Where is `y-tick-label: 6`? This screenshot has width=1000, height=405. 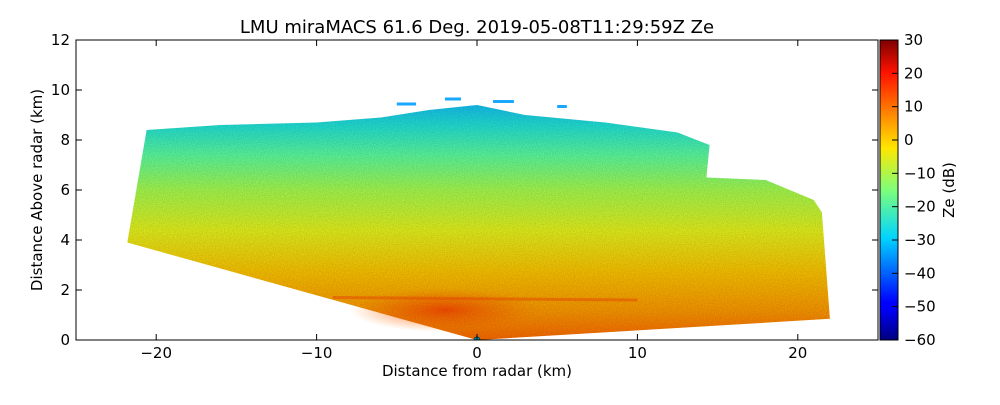 y-tick-label: 6 is located at coordinates (65, 190).